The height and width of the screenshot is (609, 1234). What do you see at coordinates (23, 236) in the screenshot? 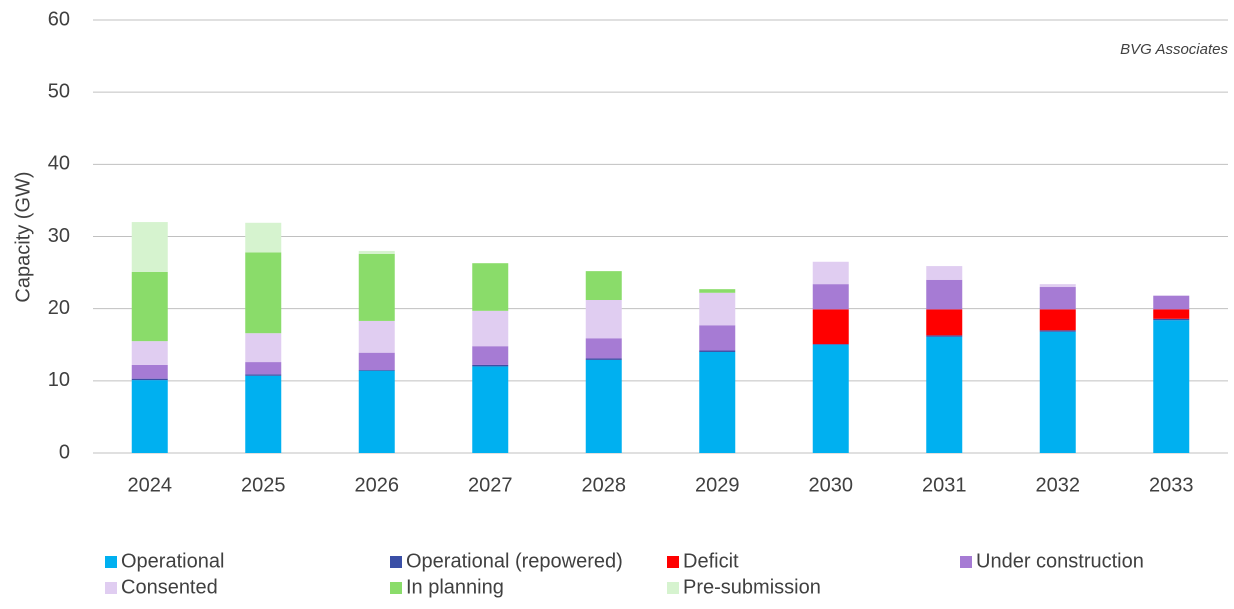
I see `y-axis-label: Capacity (GW)` at bounding box center [23, 236].